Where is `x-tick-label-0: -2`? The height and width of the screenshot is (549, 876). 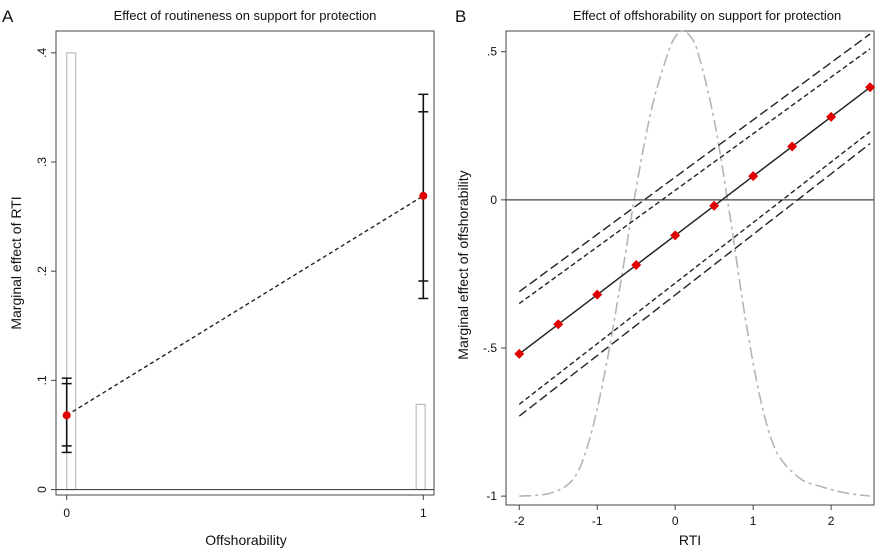
x-tick-label-0: -2 is located at coordinates (519, 521).